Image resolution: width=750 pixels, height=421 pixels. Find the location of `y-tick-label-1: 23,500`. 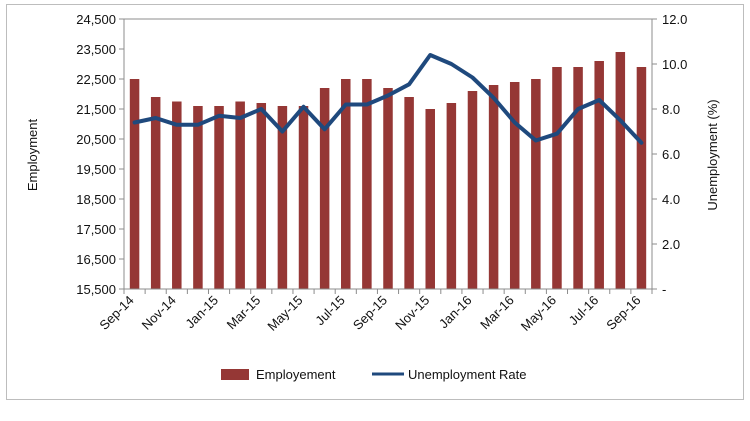

y-tick-label-1: 23,500 is located at coordinates (96, 49).